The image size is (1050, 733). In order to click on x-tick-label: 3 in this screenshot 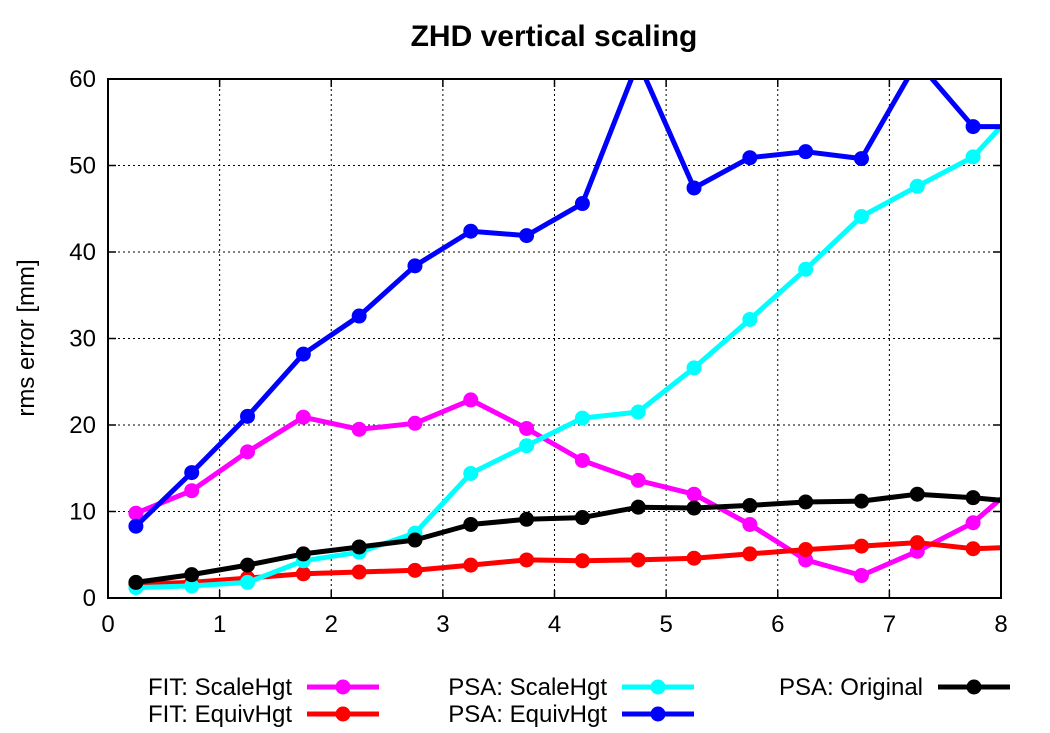, I will do `click(442, 624)`.